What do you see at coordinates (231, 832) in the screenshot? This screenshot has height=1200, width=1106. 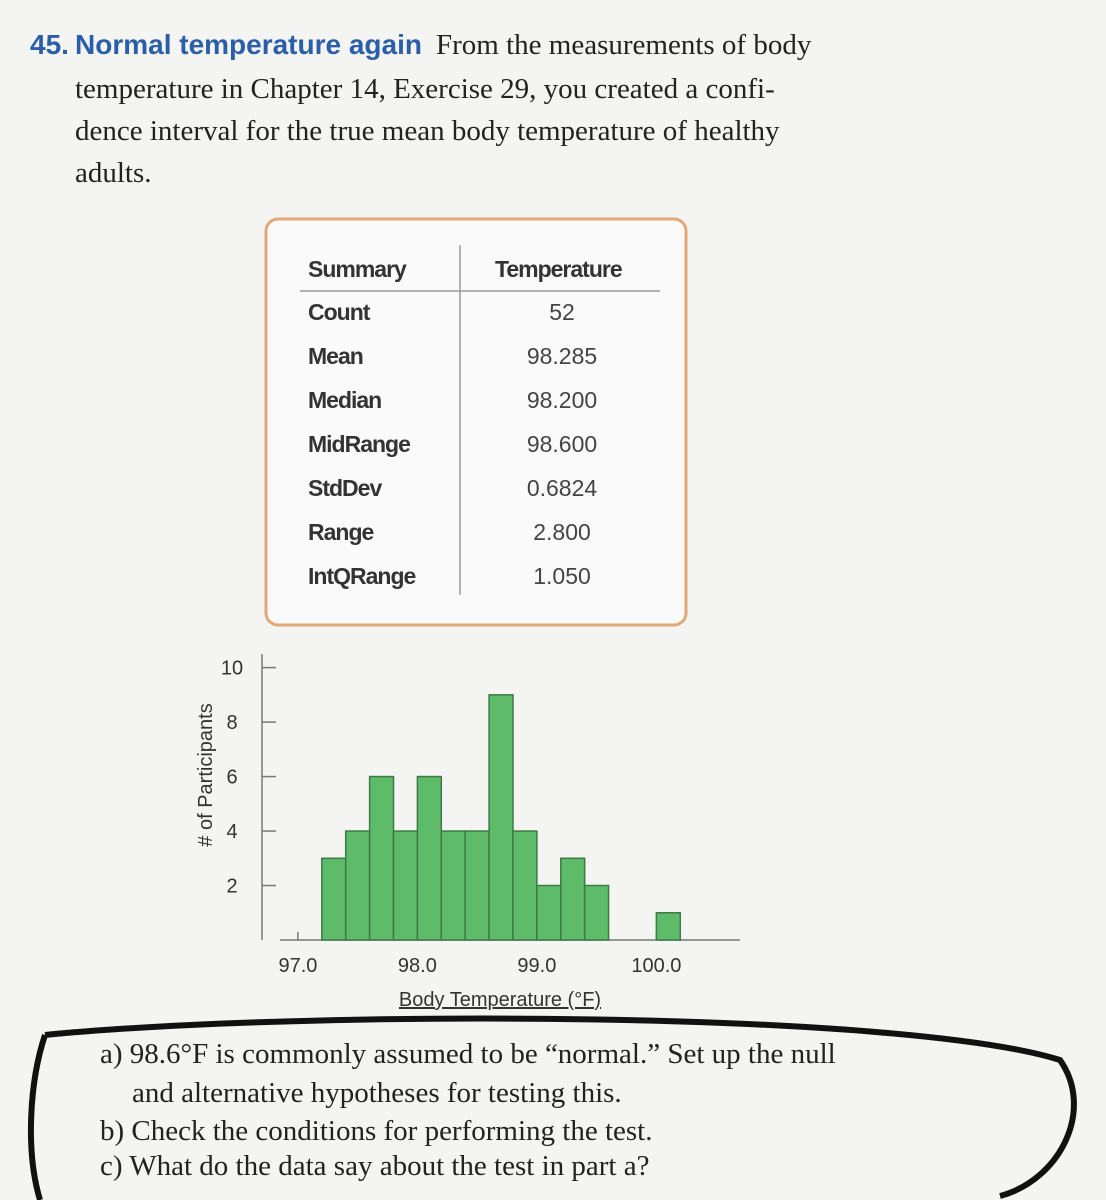 I see `y-tick-label: 4` at bounding box center [231, 832].